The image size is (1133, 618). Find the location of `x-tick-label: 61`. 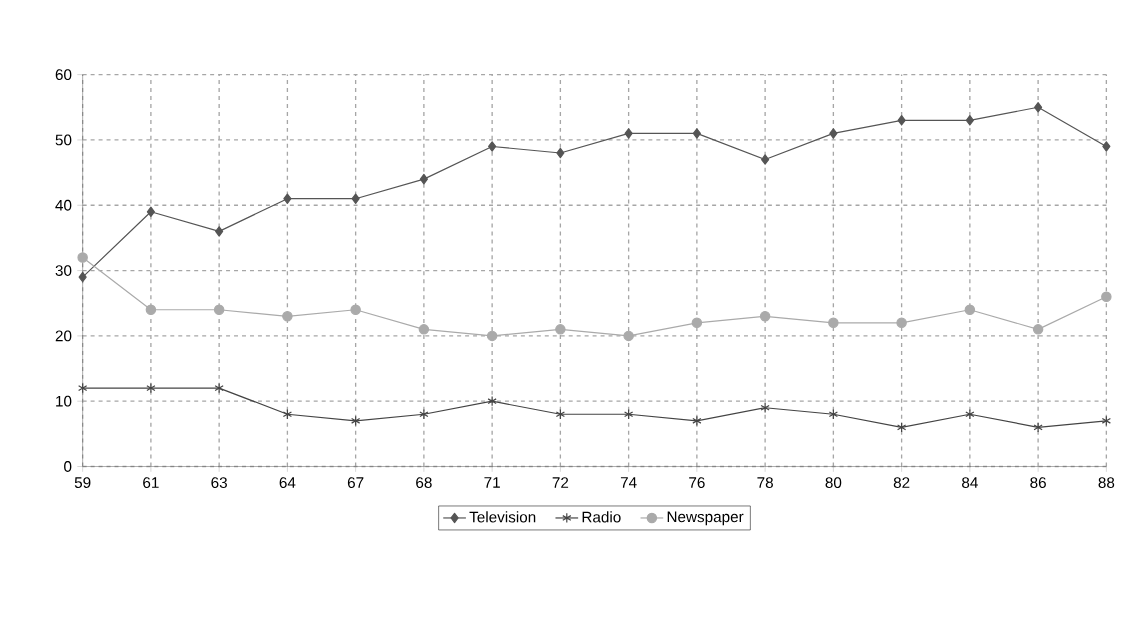

x-tick-label: 61 is located at coordinates (151, 482).